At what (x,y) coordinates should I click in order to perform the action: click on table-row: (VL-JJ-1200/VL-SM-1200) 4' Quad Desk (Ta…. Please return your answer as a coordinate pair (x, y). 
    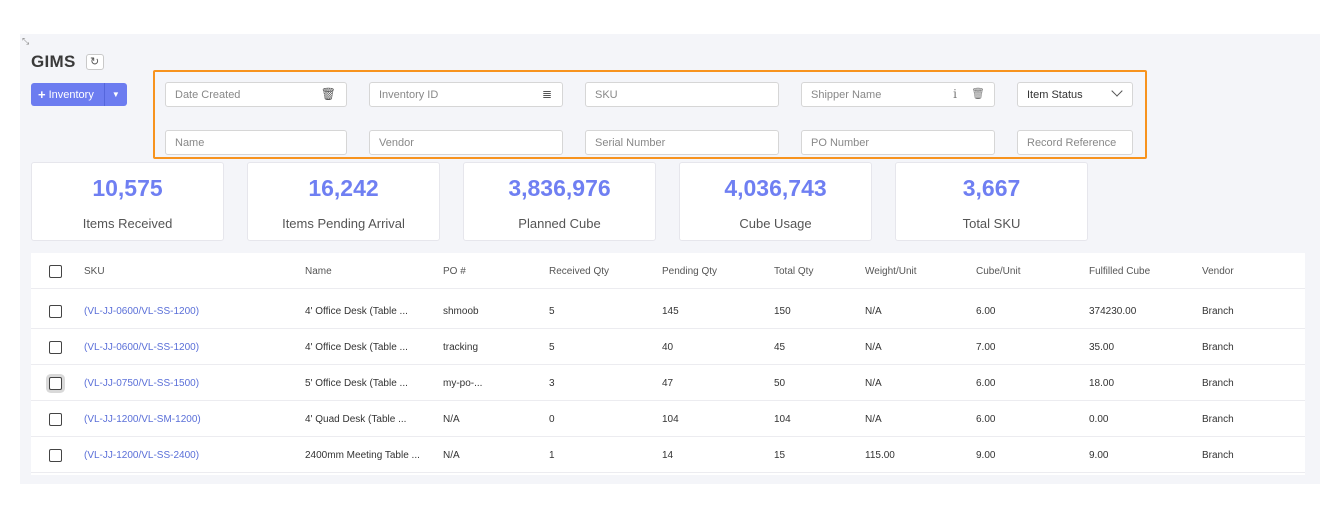
    Looking at the image, I should click on (668, 419).